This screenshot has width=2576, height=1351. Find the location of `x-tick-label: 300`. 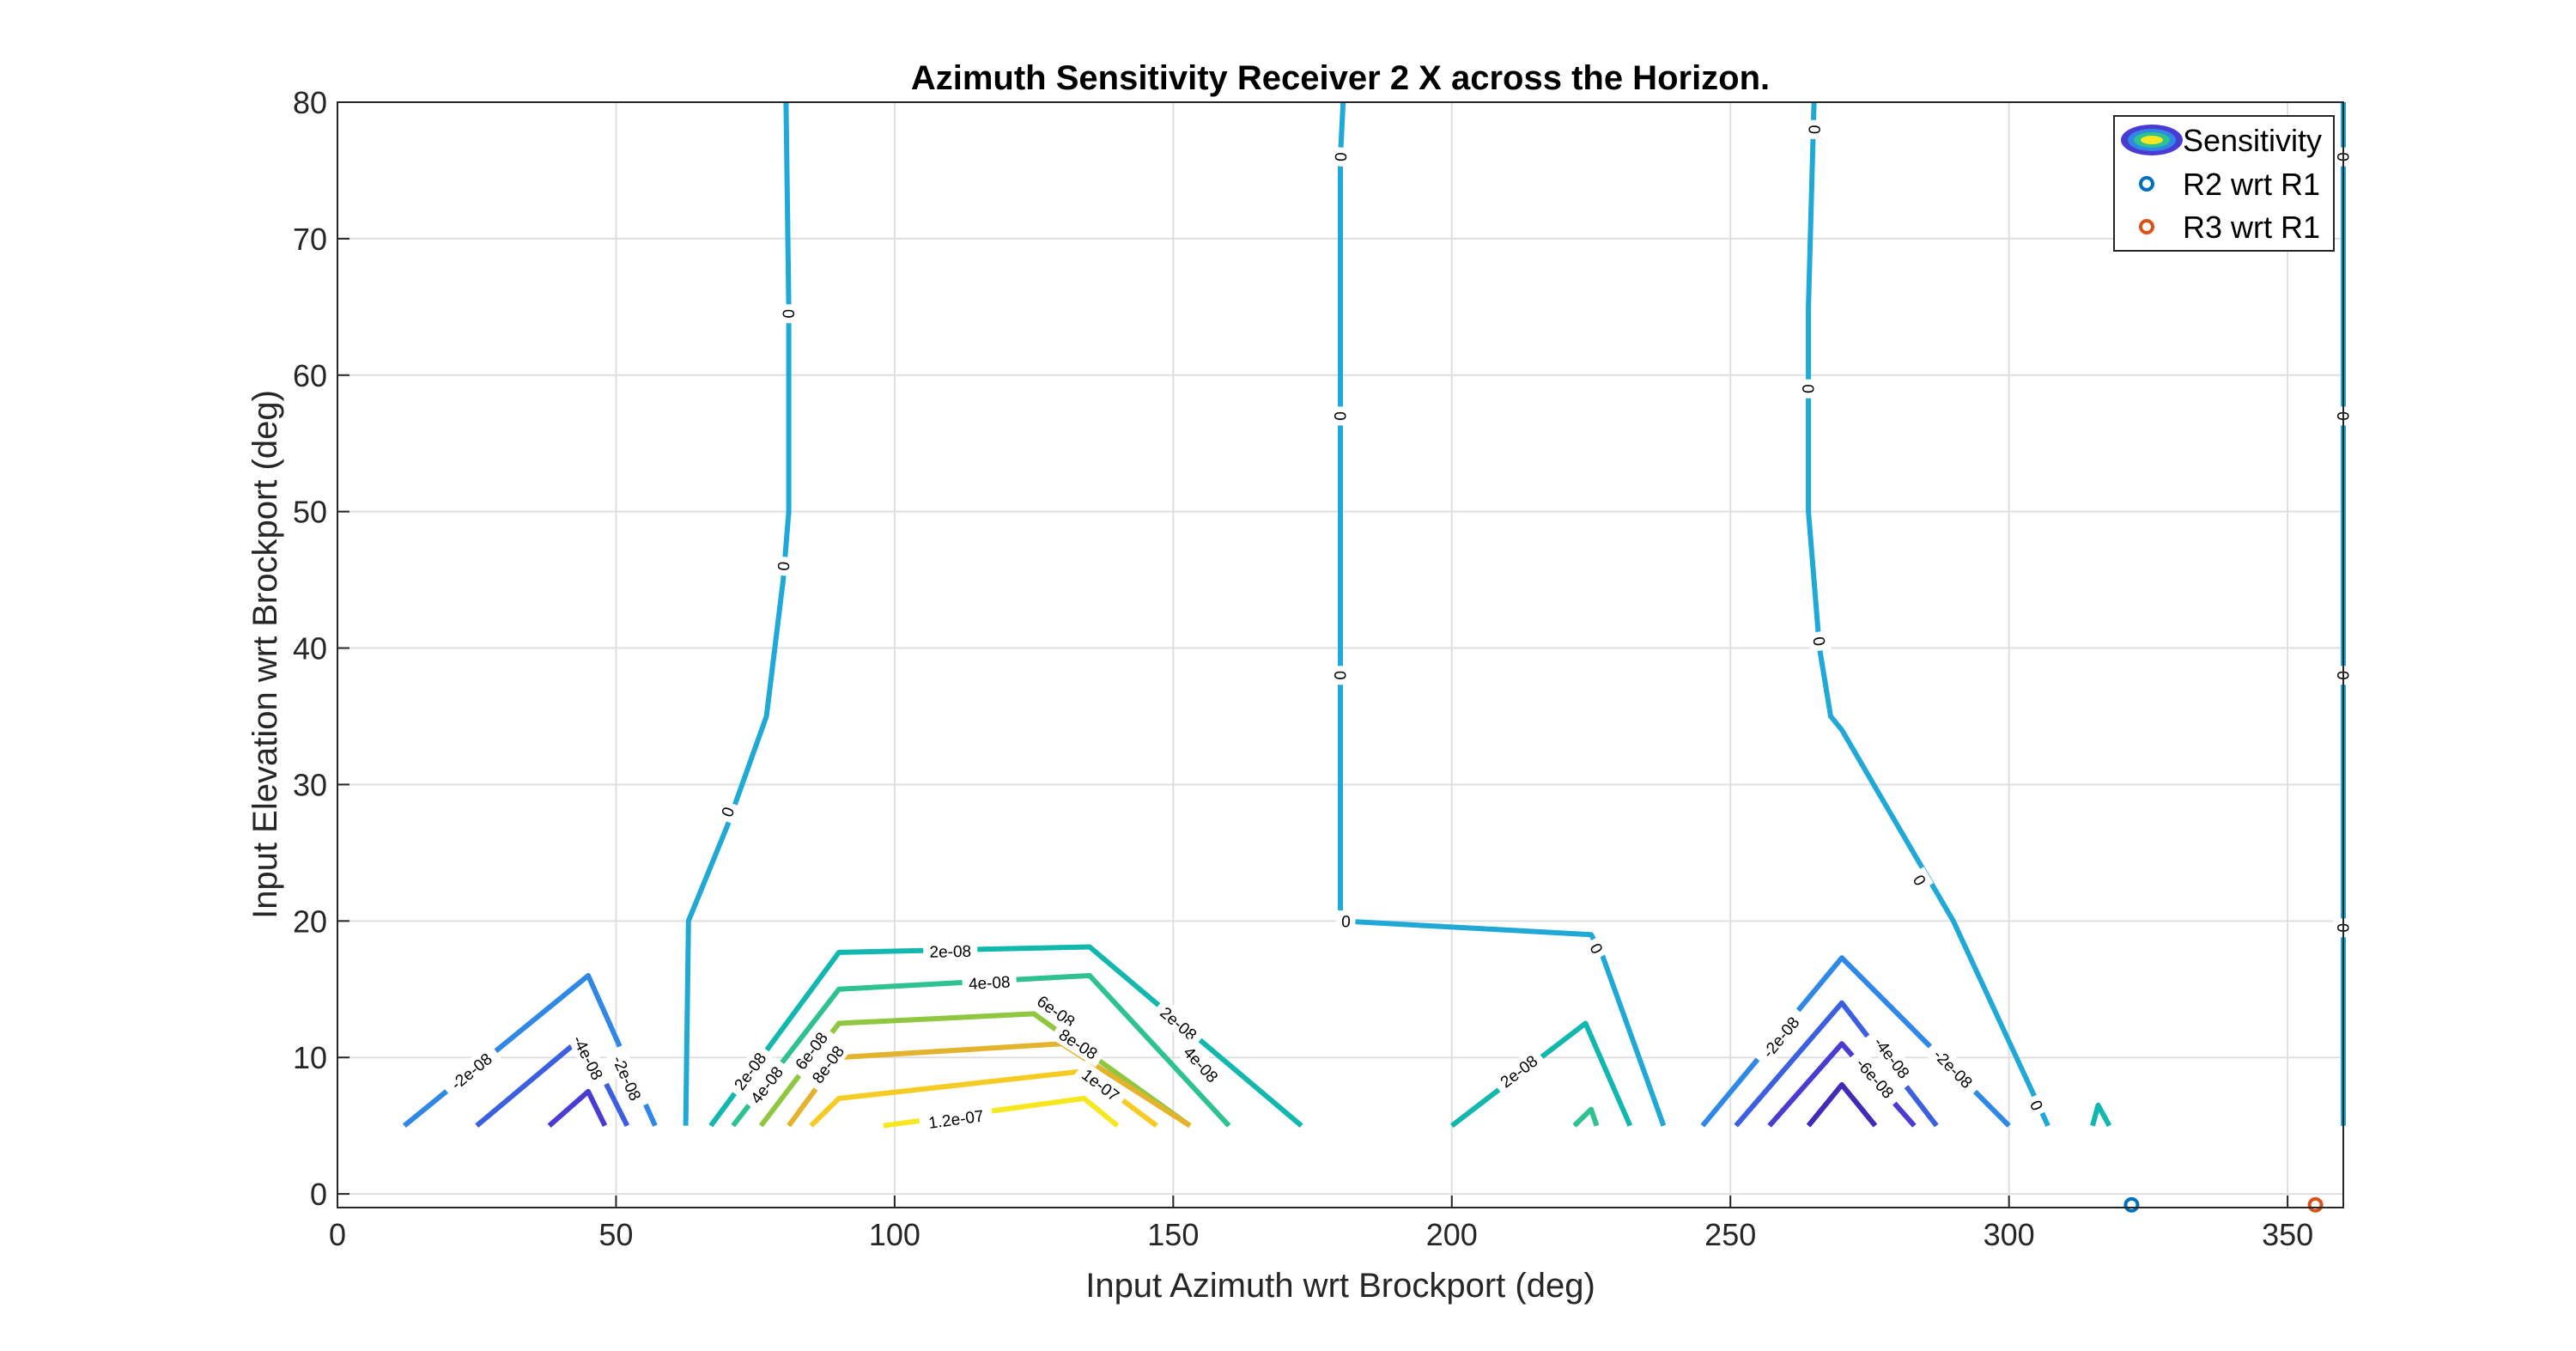

x-tick-label: 300 is located at coordinates (2010, 1234).